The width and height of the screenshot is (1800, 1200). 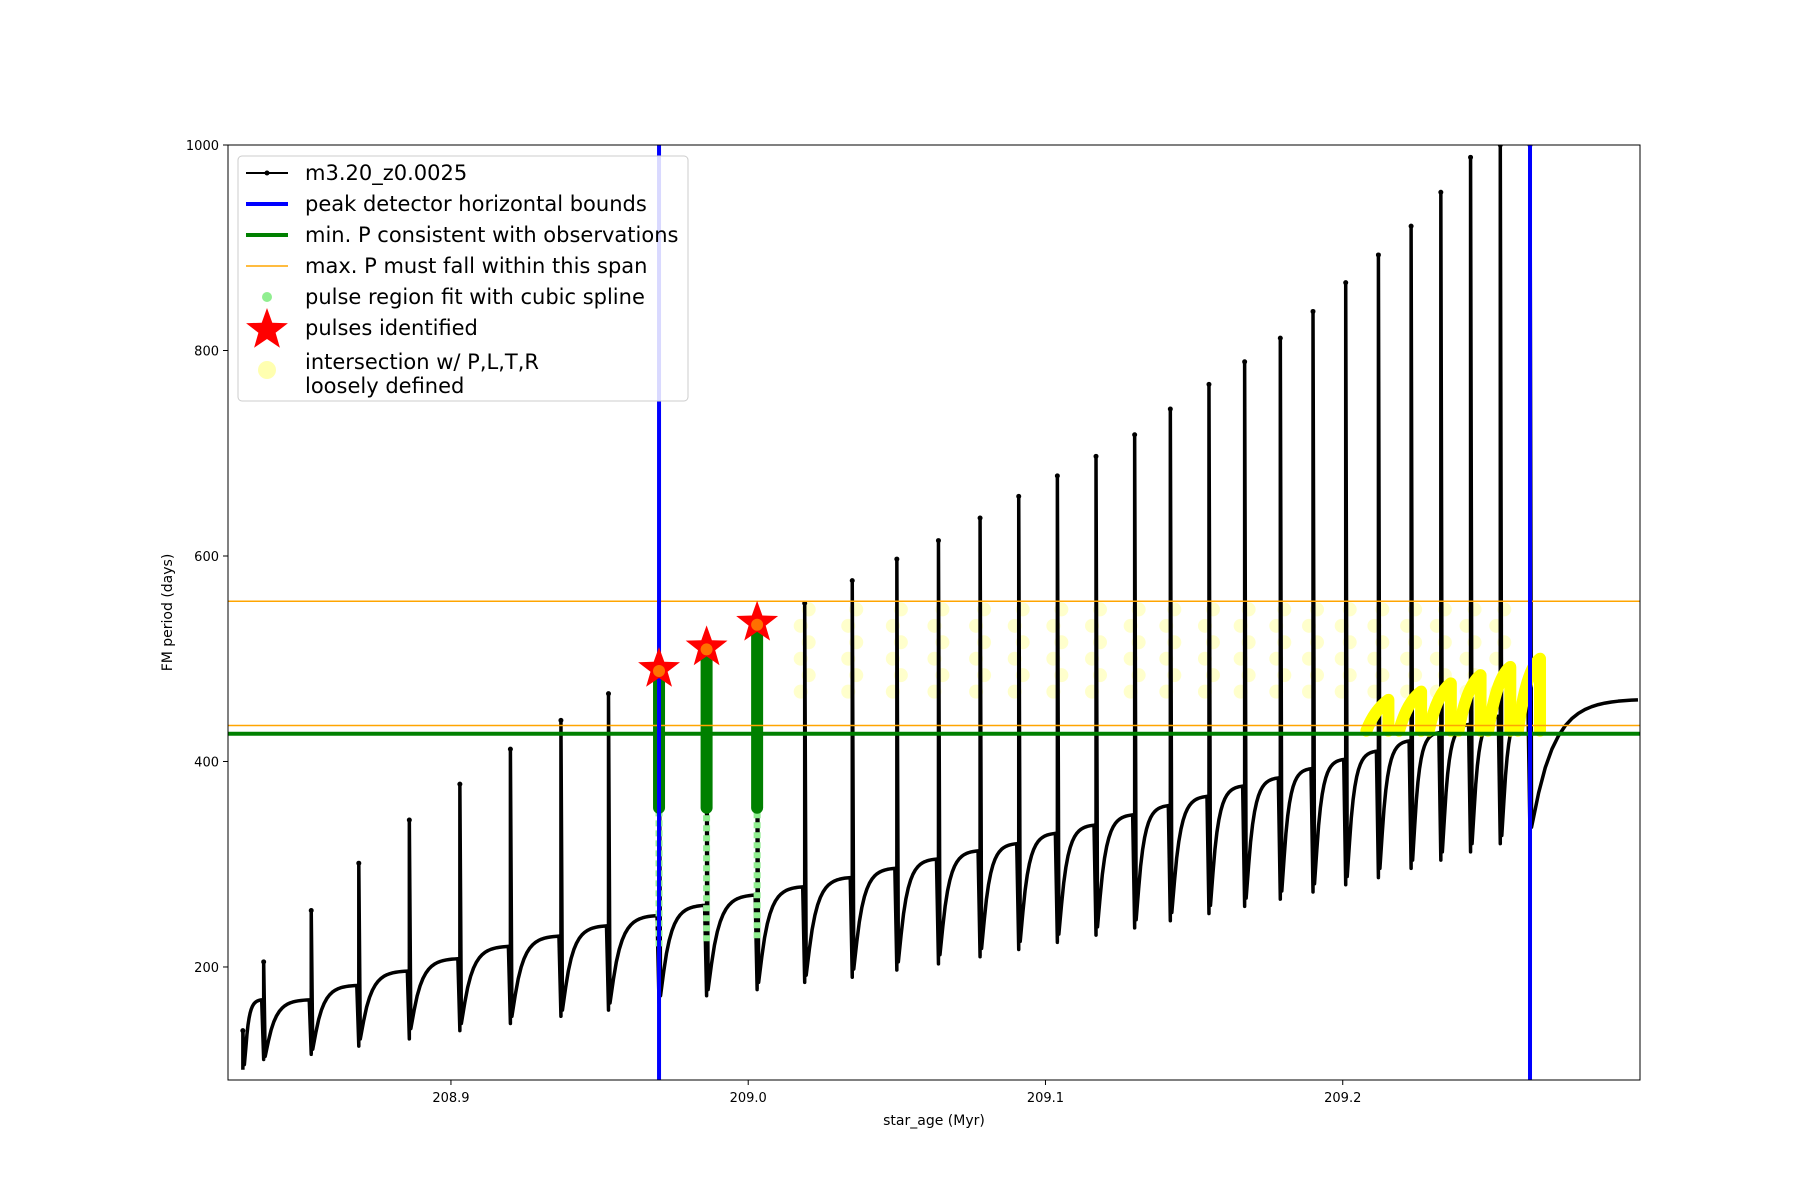 What do you see at coordinates (206, 968) in the screenshot?
I see `y-tick-label: 200` at bounding box center [206, 968].